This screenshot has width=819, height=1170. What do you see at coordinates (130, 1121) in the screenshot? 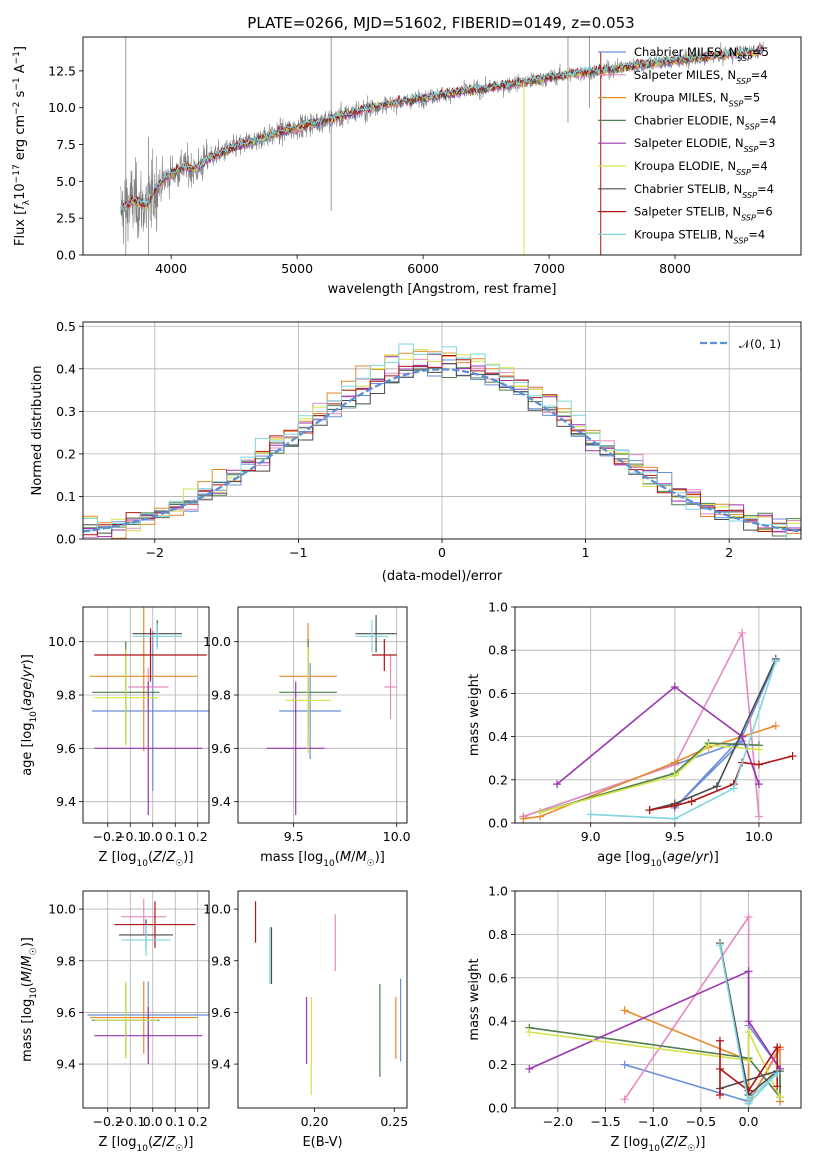
I see `x-tick-label: −0.1` at bounding box center [130, 1121].